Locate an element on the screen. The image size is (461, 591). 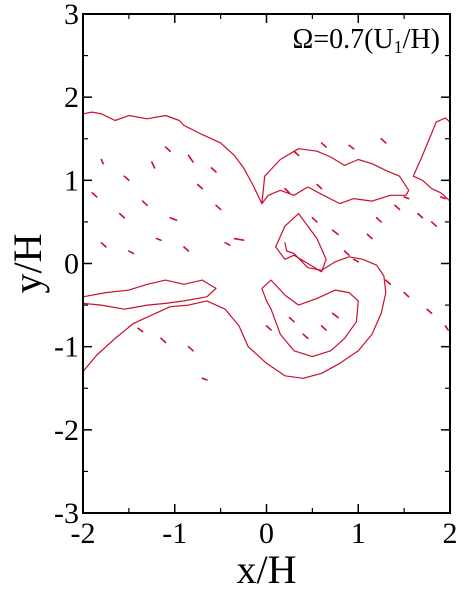
y-tick-label: 1 is located at coordinates (71, 180).